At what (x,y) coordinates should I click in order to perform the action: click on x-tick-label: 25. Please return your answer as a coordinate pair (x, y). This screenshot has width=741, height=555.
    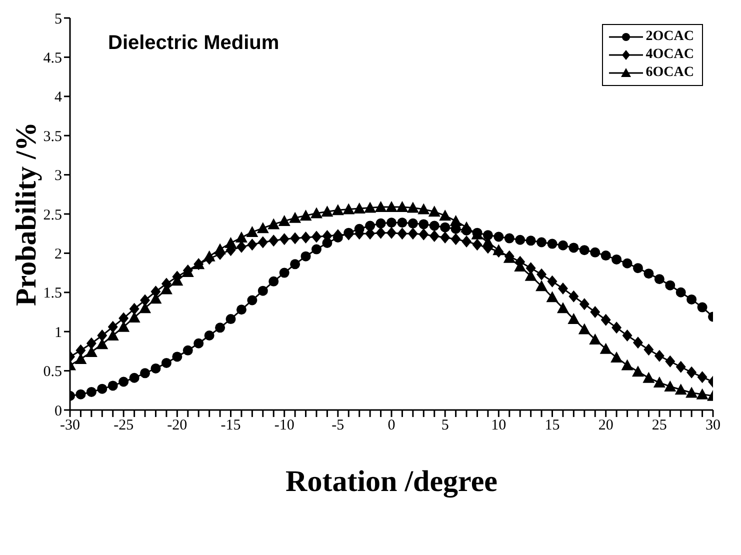
    Looking at the image, I should click on (659, 426).